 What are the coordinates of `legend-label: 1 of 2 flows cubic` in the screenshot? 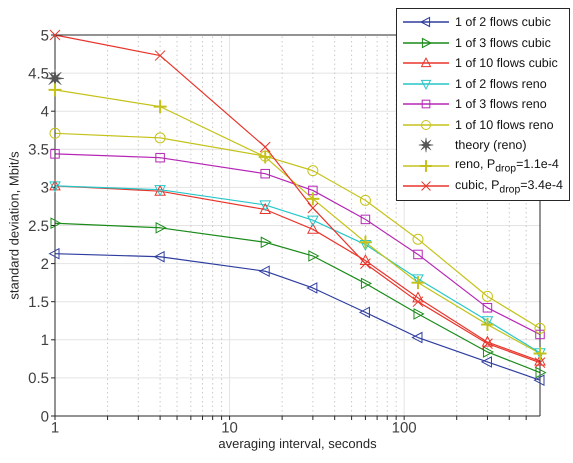 It's located at (502, 22).